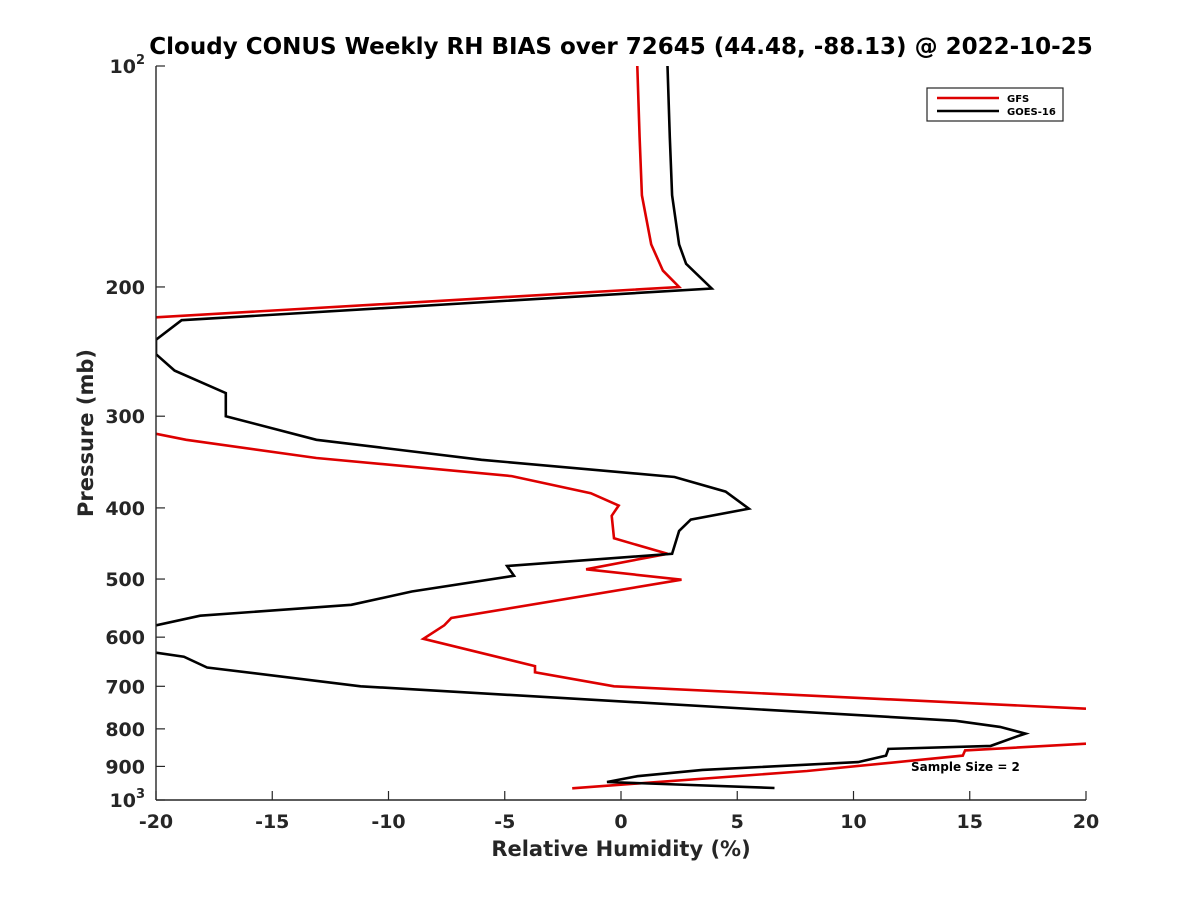 This screenshot has width=1200, height=900. I want to click on legend: GFS GOES-16, so click(995, 104).